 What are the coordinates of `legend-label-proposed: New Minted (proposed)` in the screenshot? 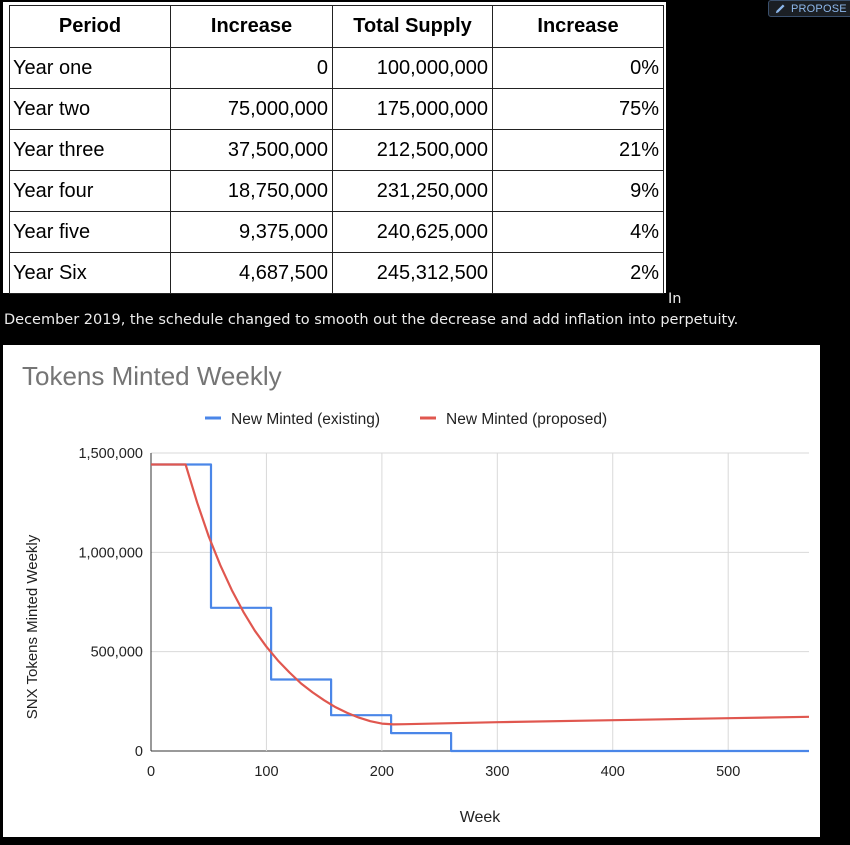 It's located at (526, 419).